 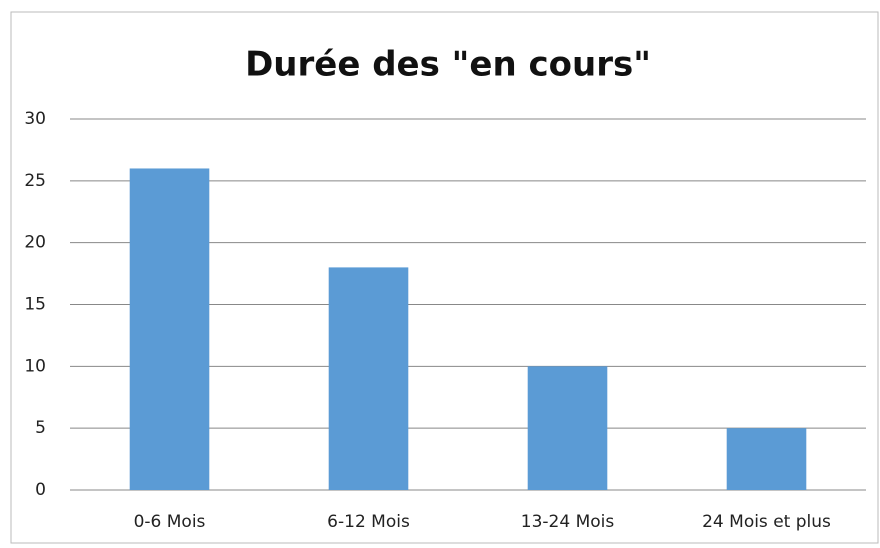 What do you see at coordinates (40, 428) in the screenshot?
I see `y-tick-label: 5` at bounding box center [40, 428].